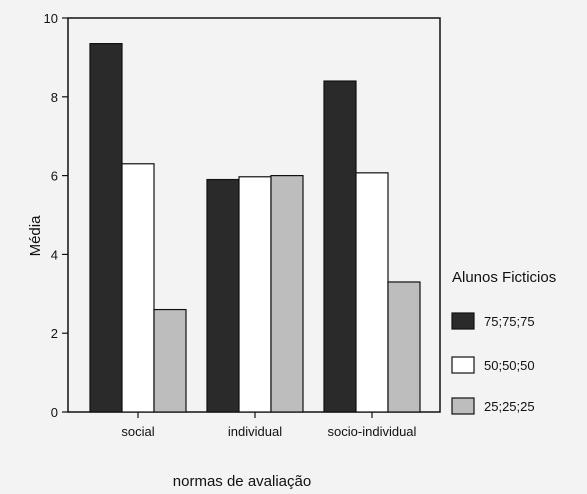  I want to click on y-tick-label: 2, so click(54, 333).